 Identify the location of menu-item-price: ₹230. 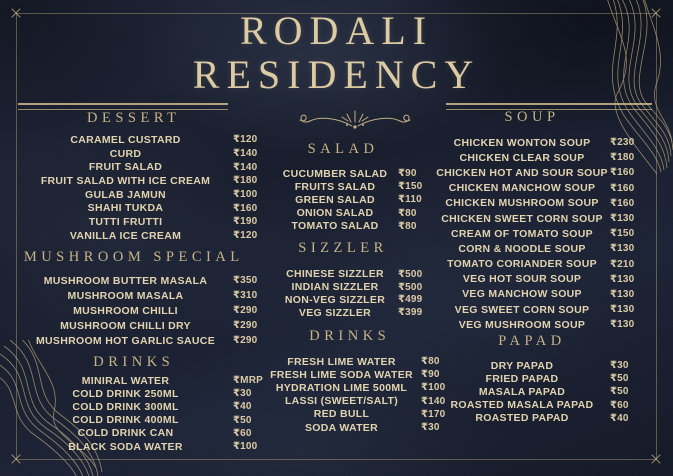
(622, 143).